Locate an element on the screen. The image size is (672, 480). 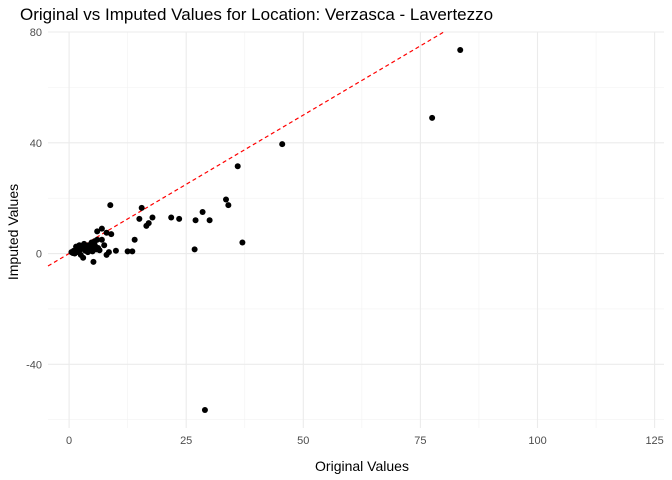
y-tick-label: 0 is located at coordinates (39, 255).